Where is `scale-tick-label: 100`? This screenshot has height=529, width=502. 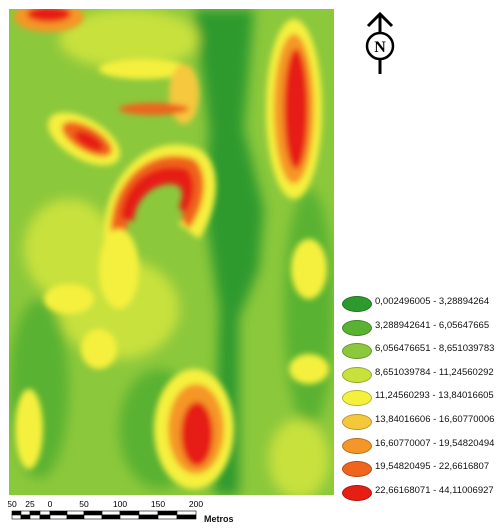 scale-tick-label: 100 is located at coordinates (120, 504).